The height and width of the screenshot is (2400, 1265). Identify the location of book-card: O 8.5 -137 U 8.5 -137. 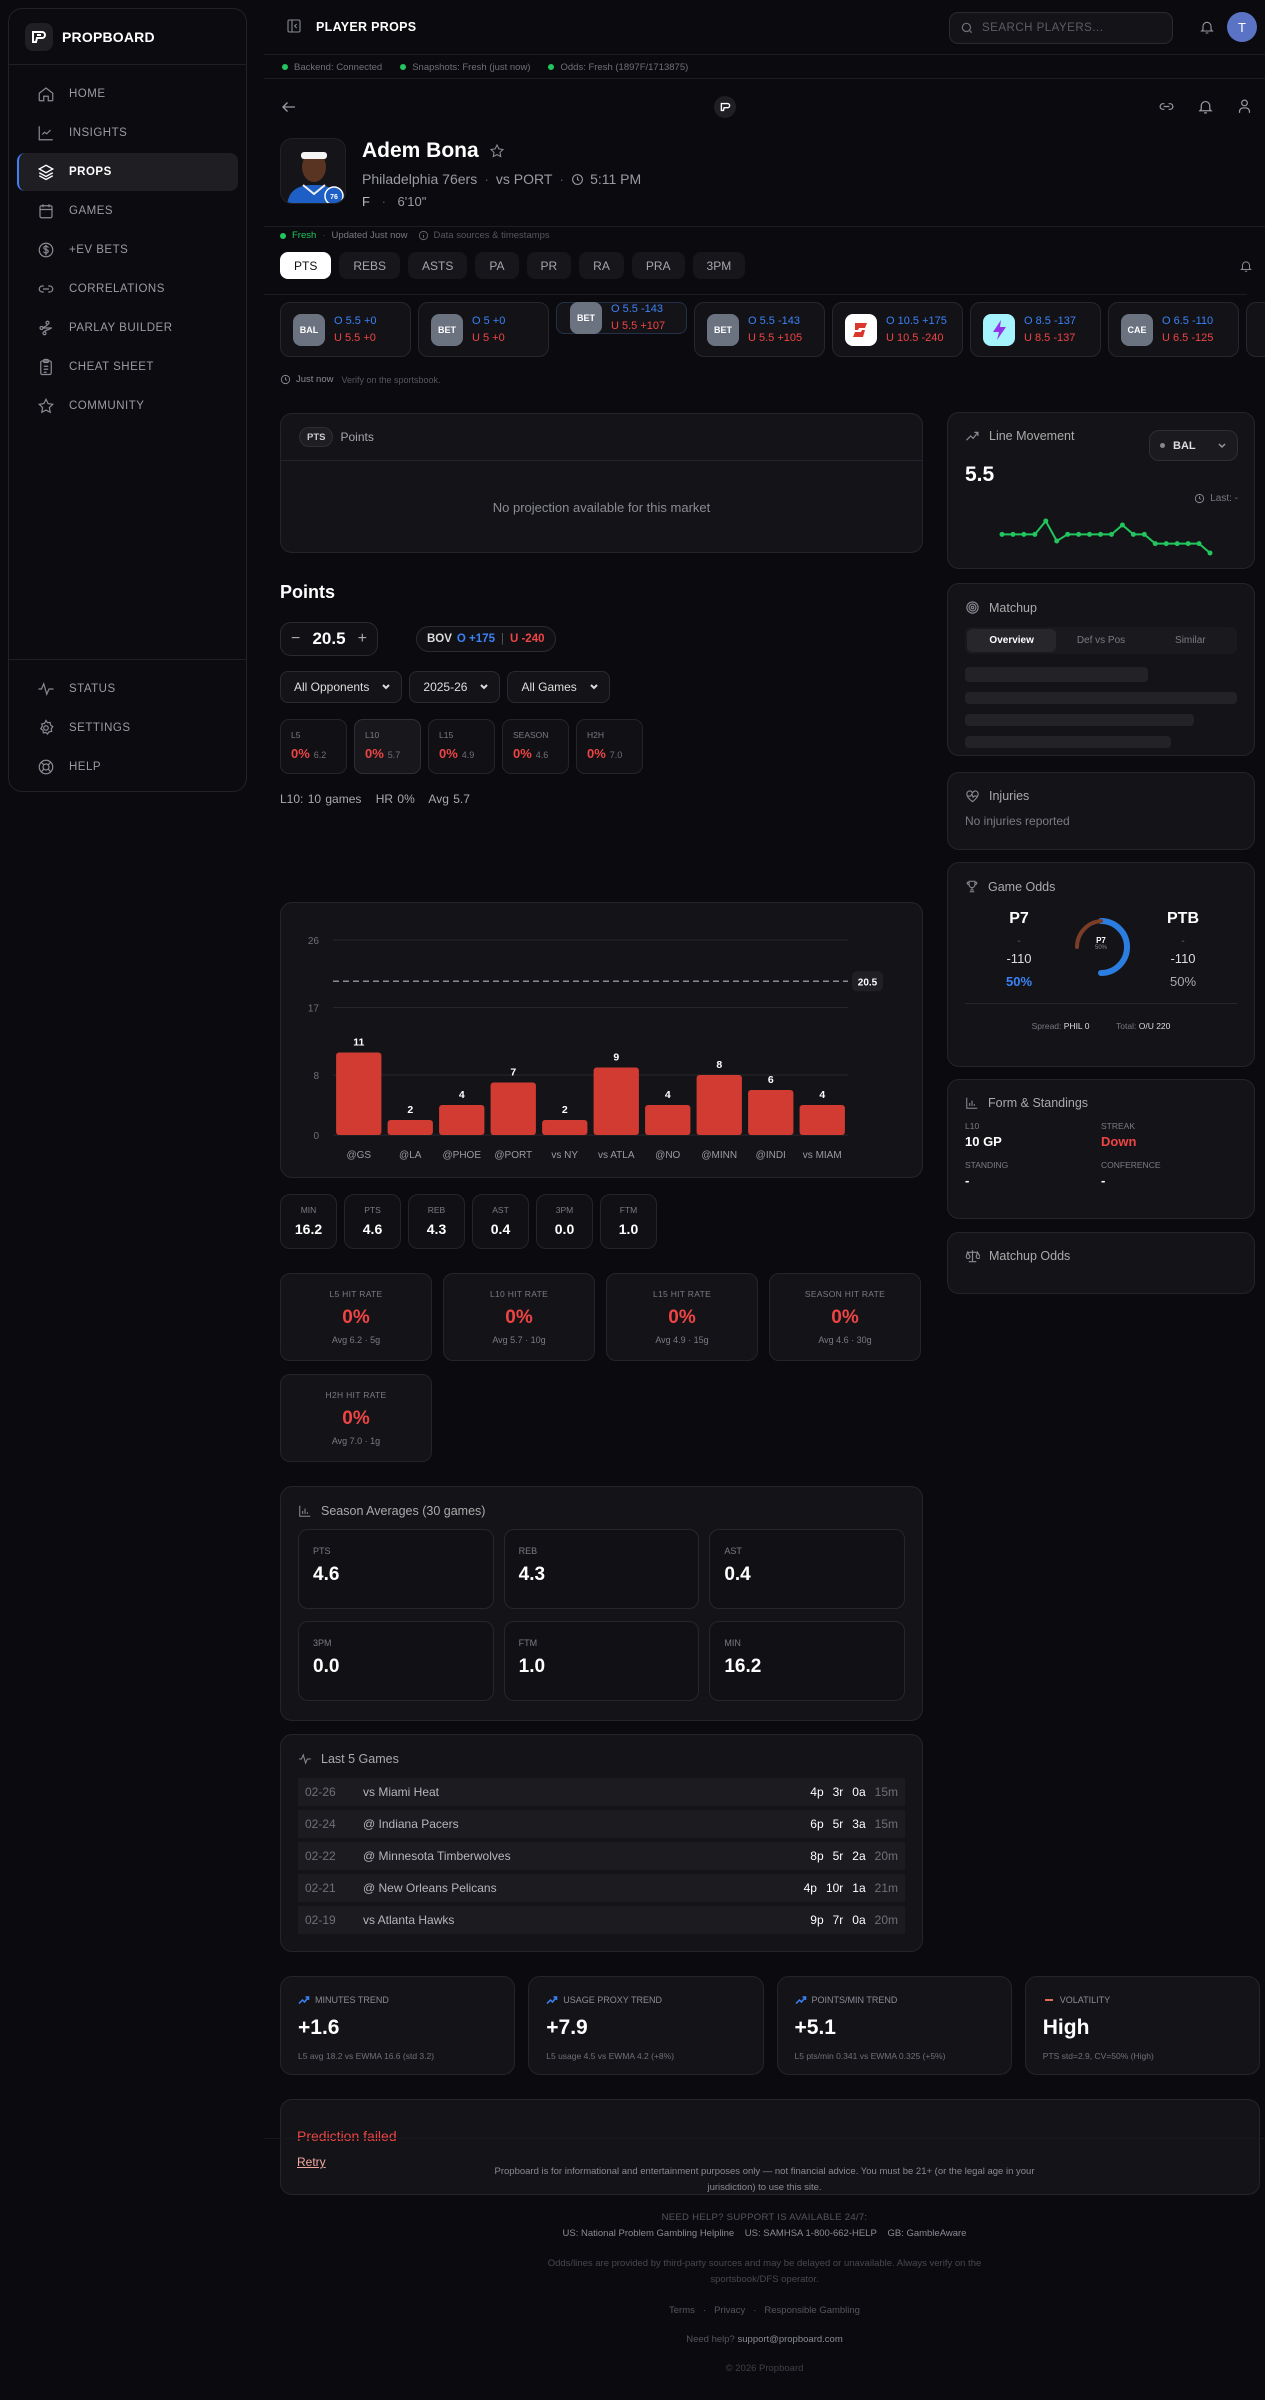
(1035, 329).